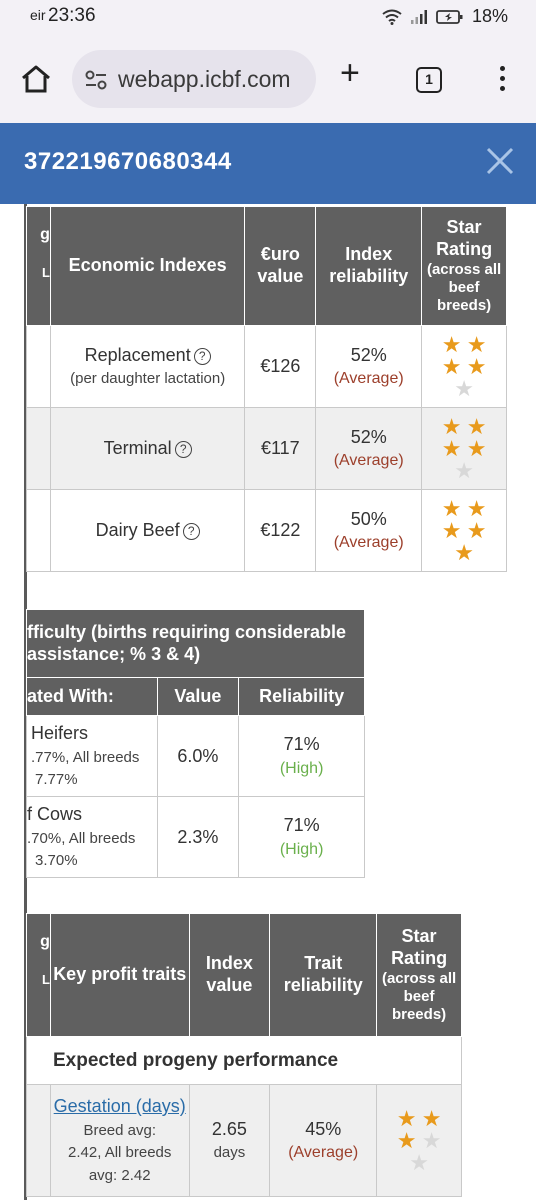 This screenshot has width=536, height=1200. Describe the element at coordinates (148, 379) in the screenshot. I see `index-sub: (per daughter lactation)` at that location.